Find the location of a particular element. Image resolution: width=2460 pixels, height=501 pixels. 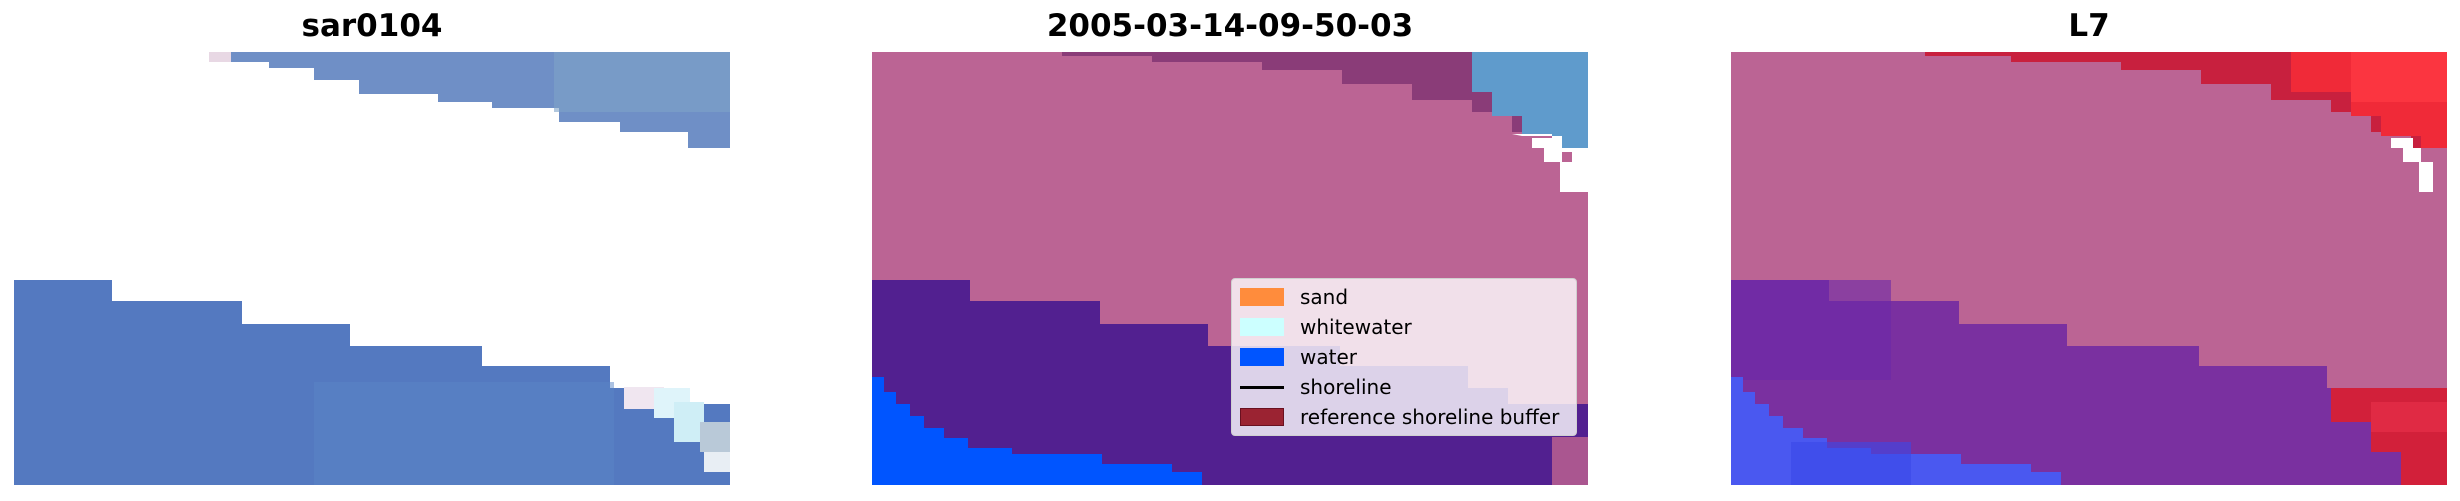

classified-water is located at coordinates (1037, 431).